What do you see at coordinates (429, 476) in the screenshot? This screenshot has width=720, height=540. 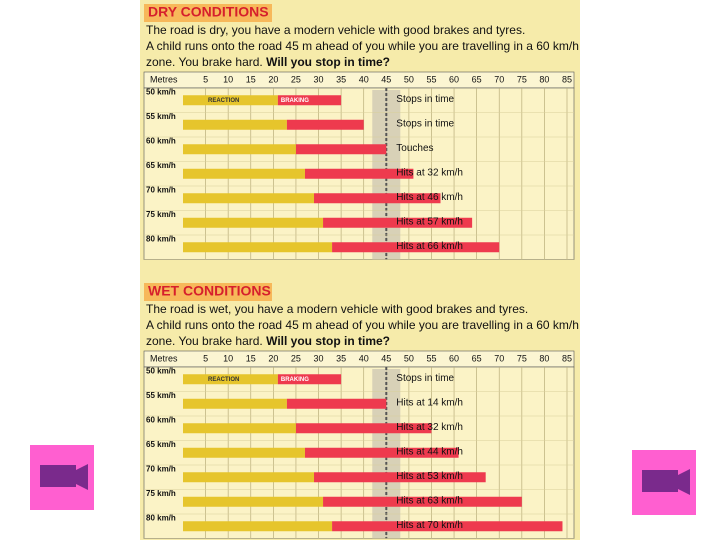 I see `annotation: Hits at 53 km/h` at bounding box center [429, 476].